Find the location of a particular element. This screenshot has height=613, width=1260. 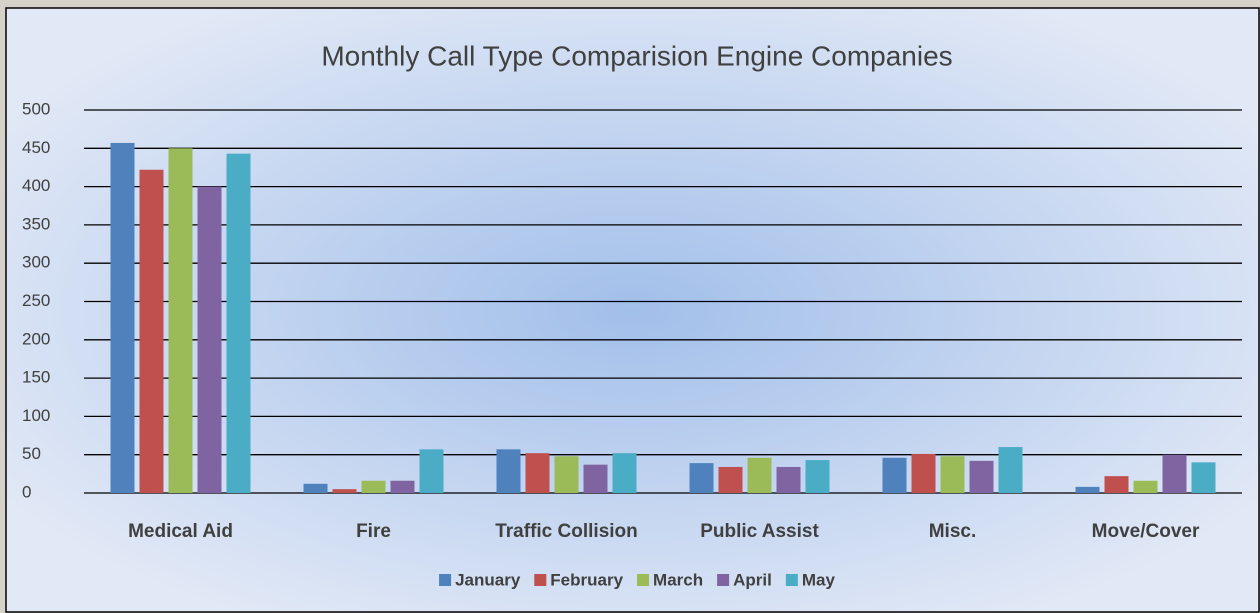

legend: January February March April May is located at coordinates (637, 579).